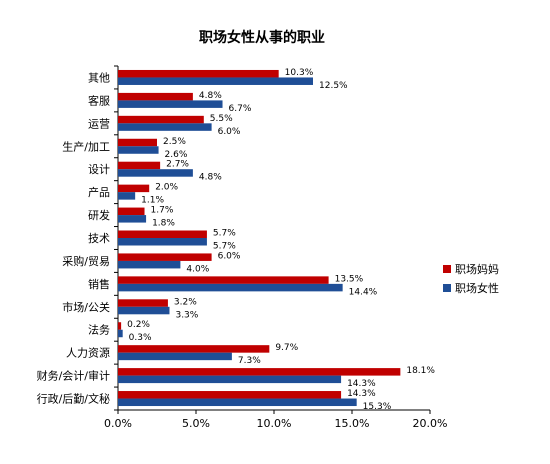  I want to click on category-label: 行政/后勤/文秘, so click(73, 399).